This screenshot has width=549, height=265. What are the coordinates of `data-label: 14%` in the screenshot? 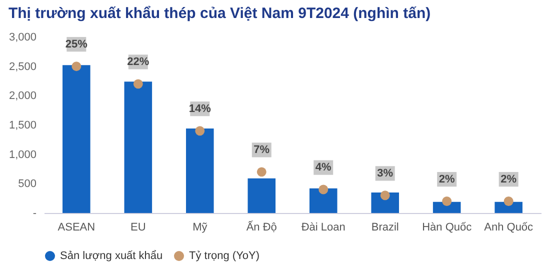 It's located at (200, 108).